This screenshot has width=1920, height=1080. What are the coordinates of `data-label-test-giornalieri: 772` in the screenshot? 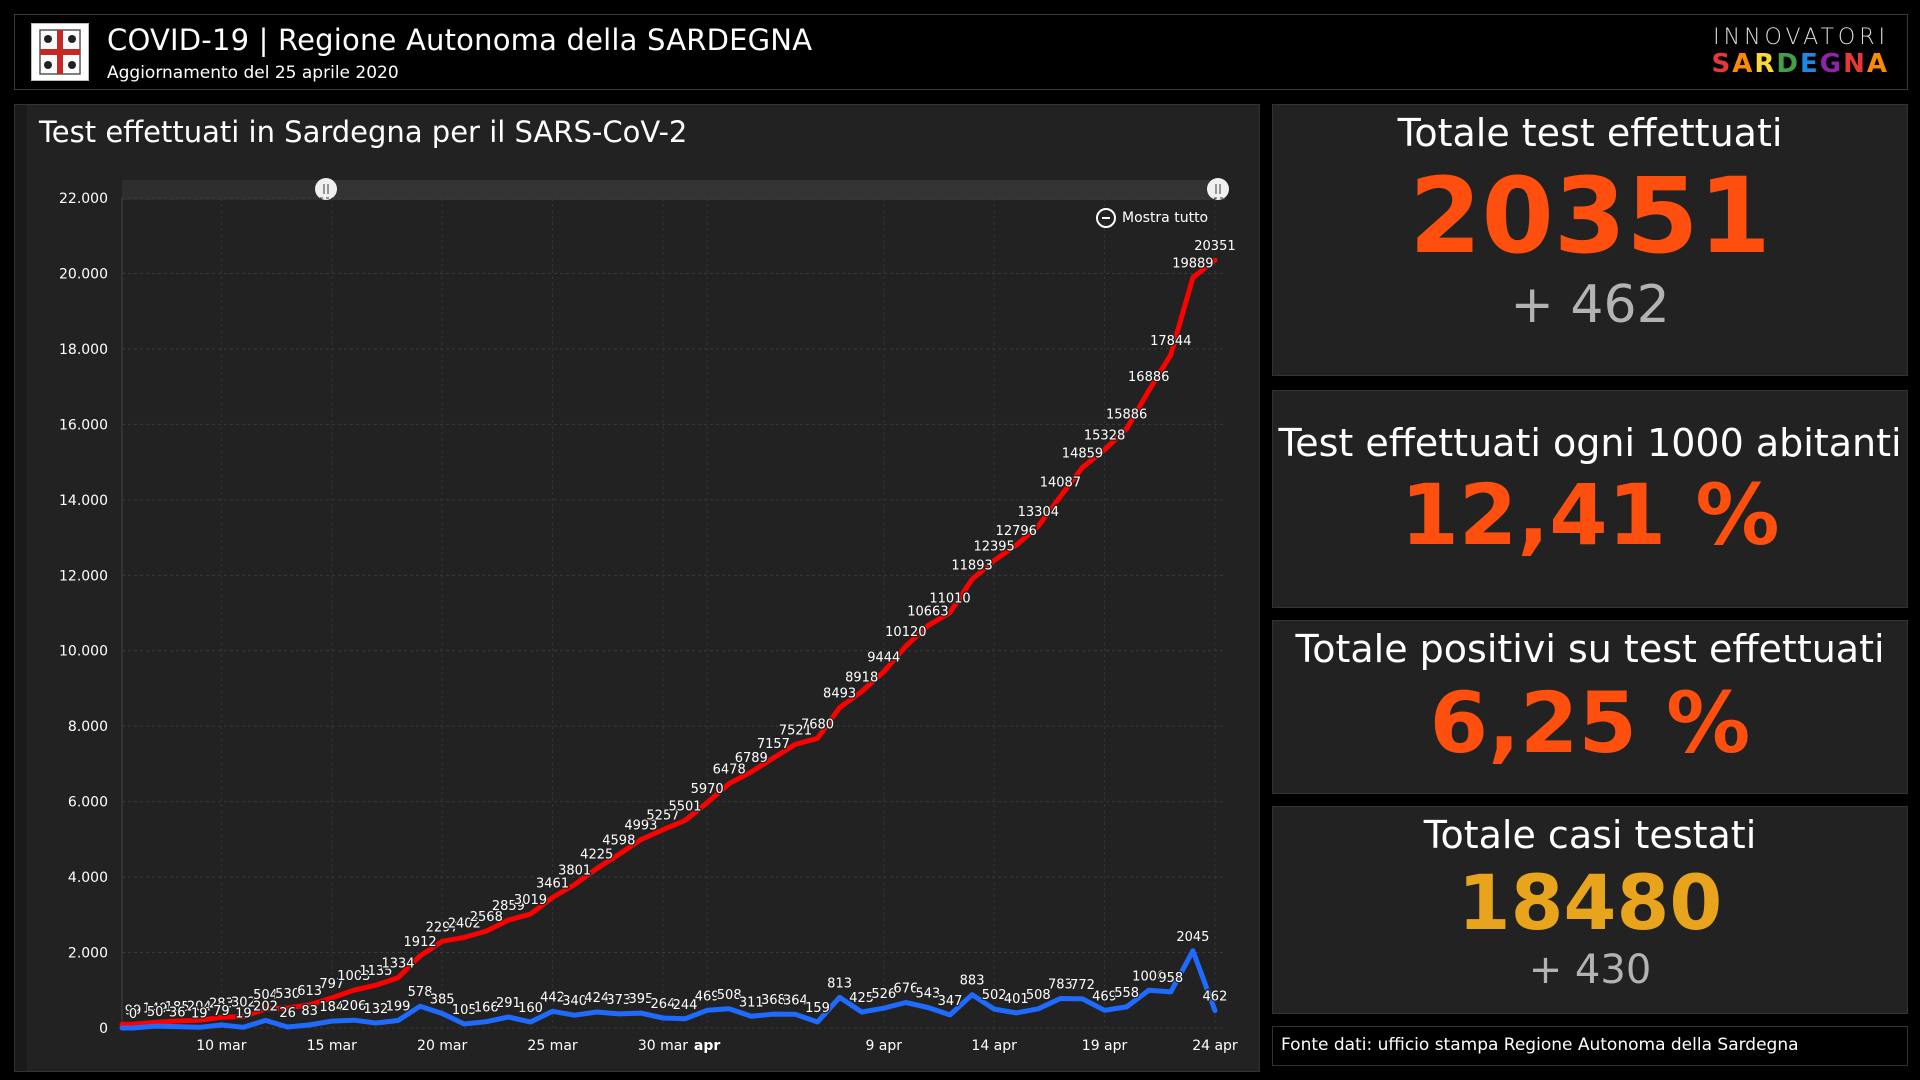 It's located at (1082, 985).